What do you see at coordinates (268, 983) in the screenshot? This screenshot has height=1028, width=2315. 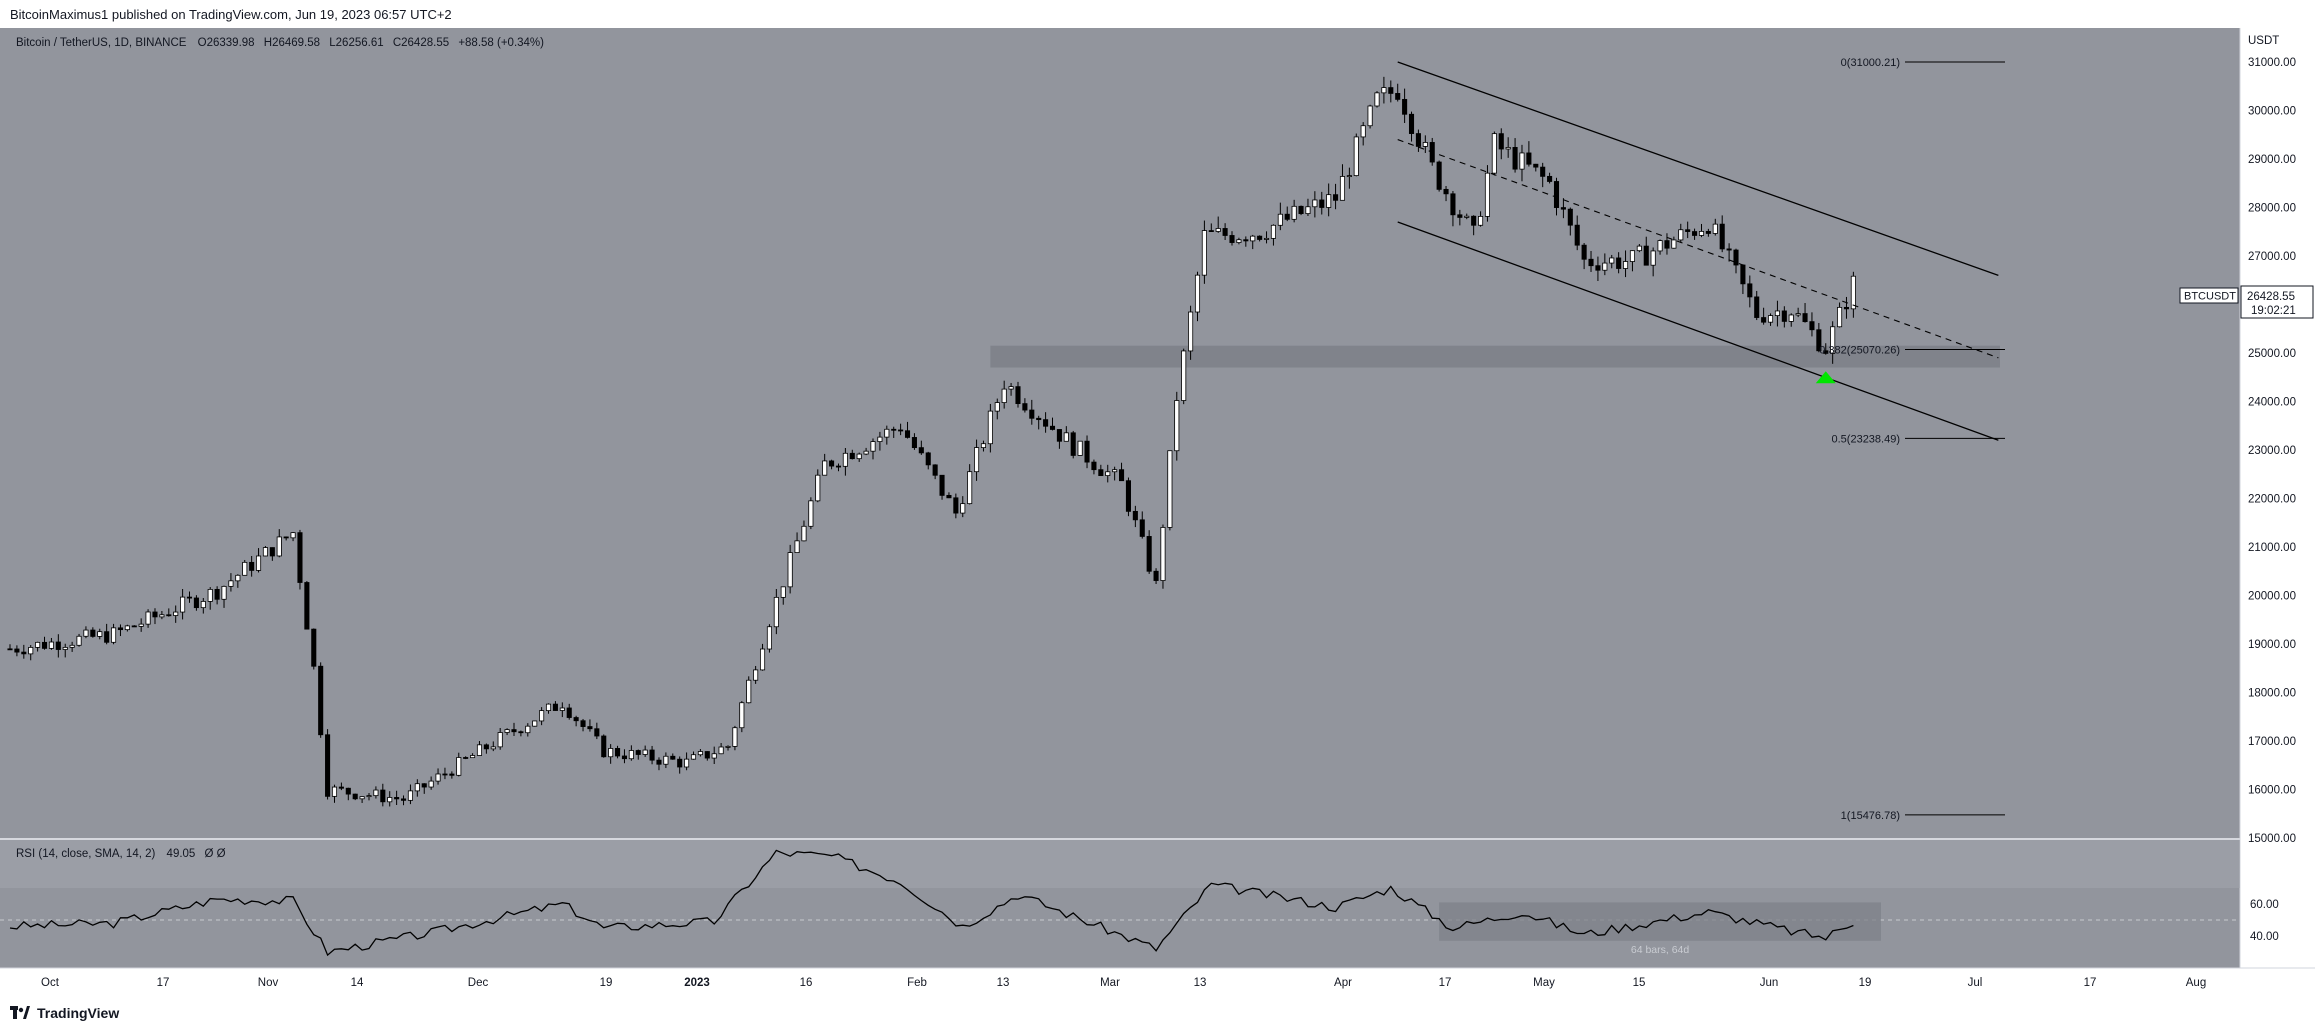 I see `time-axis-label: Nov` at bounding box center [268, 983].